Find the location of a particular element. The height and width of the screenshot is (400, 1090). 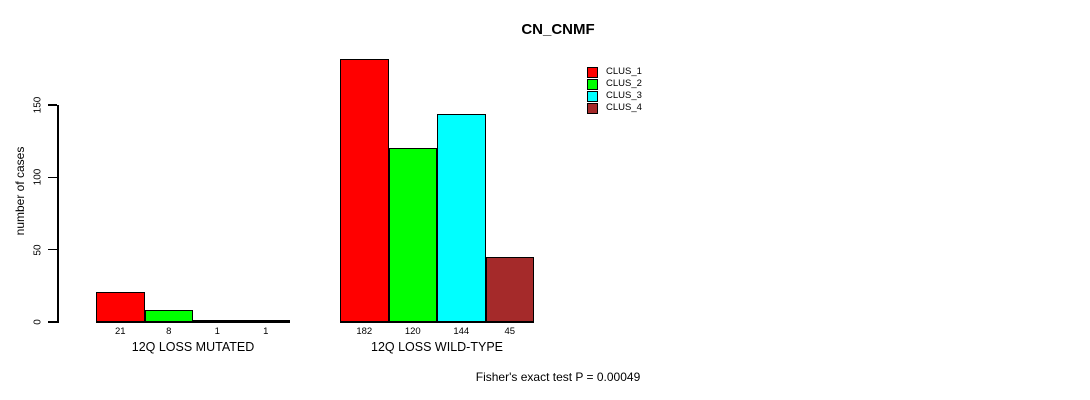

x-axis-category-label: 12Q LOSS MUTATED is located at coordinates (193, 347).